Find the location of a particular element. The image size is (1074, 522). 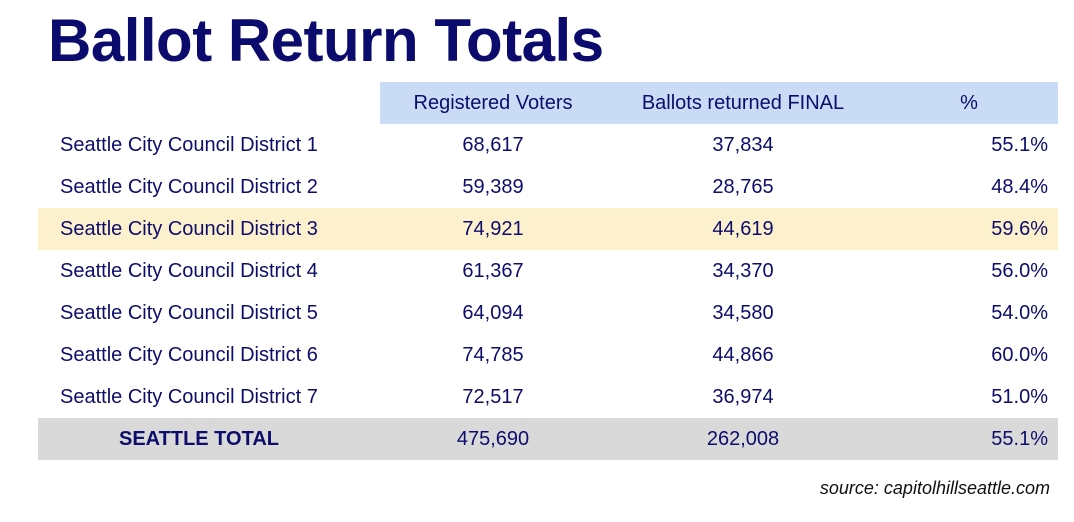

total-percent: 55.1% is located at coordinates (969, 439).